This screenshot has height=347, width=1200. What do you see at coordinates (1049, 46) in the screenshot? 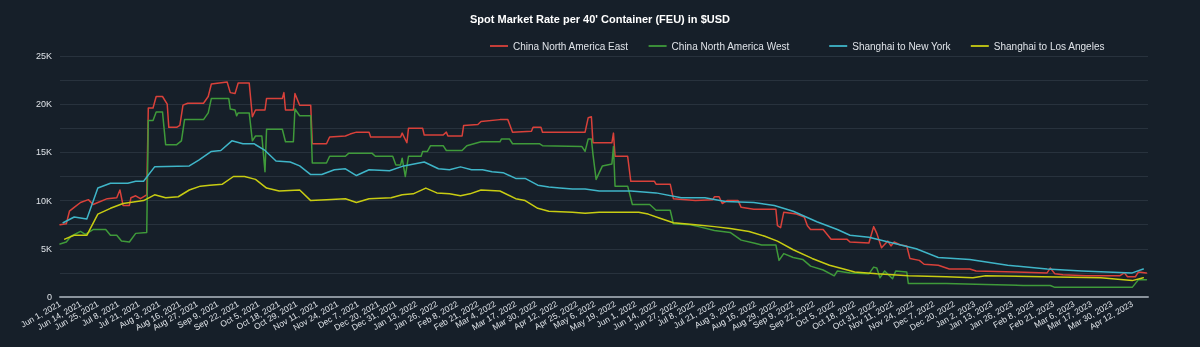
I see `legend-label: Shanghai to Los Angeles` at bounding box center [1049, 46].